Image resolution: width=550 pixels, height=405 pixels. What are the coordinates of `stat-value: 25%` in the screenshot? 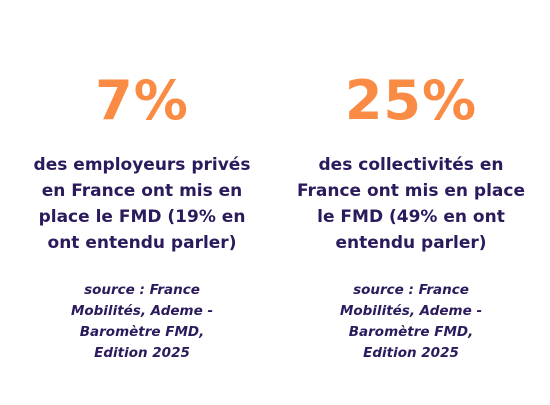 It's located at (411, 100).